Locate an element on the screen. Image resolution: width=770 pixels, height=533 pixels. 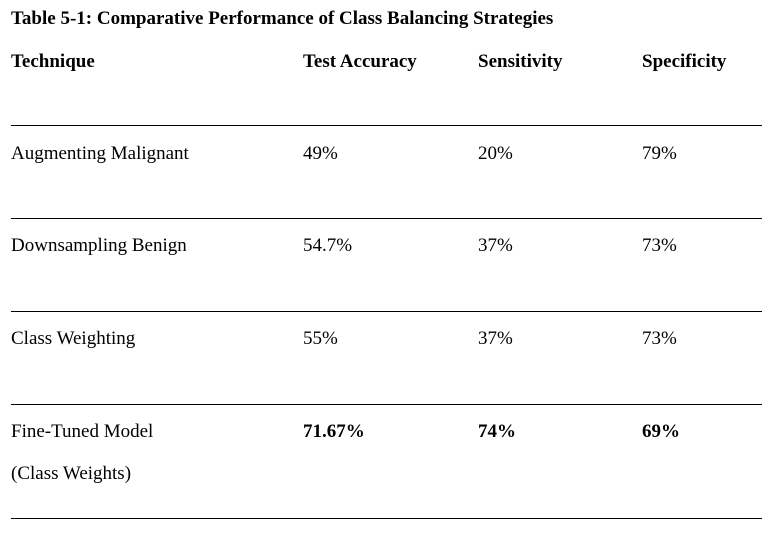
cell-technique: Augmenting Malignant is located at coordinates (100, 153).